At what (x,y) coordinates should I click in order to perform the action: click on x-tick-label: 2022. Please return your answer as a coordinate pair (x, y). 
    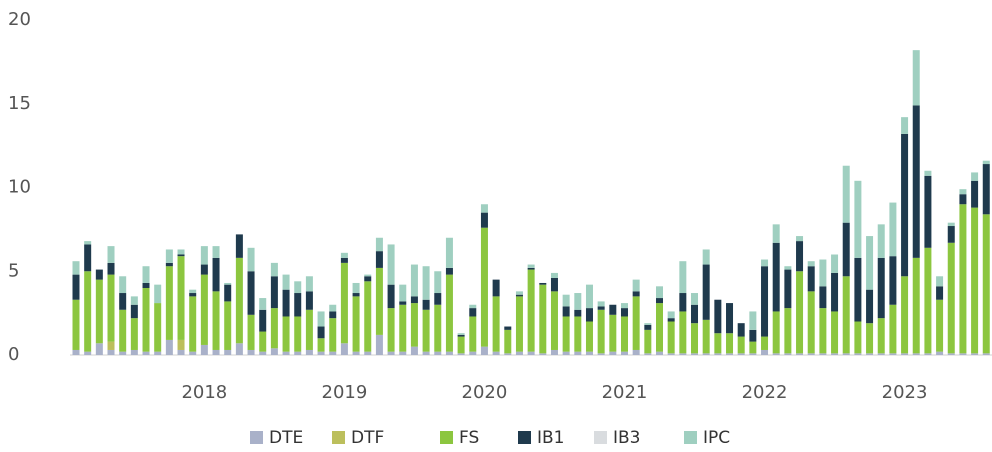
    Looking at the image, I should click on (765, 392).